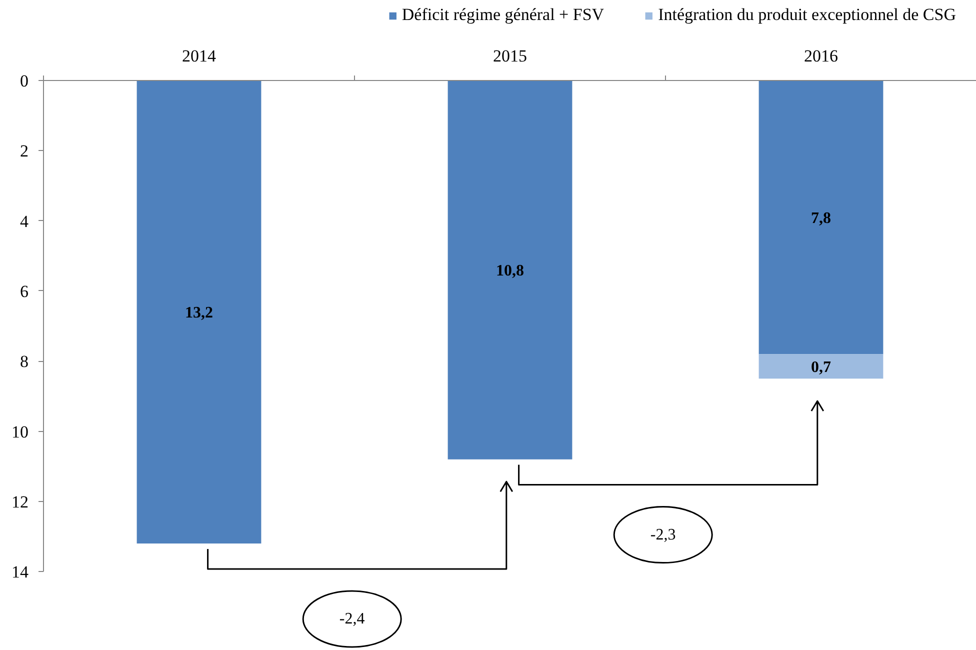 Image resolution: width=976 pixels, height=650 pixels. I want to click on data-label: 7,8, so click(821, 218).